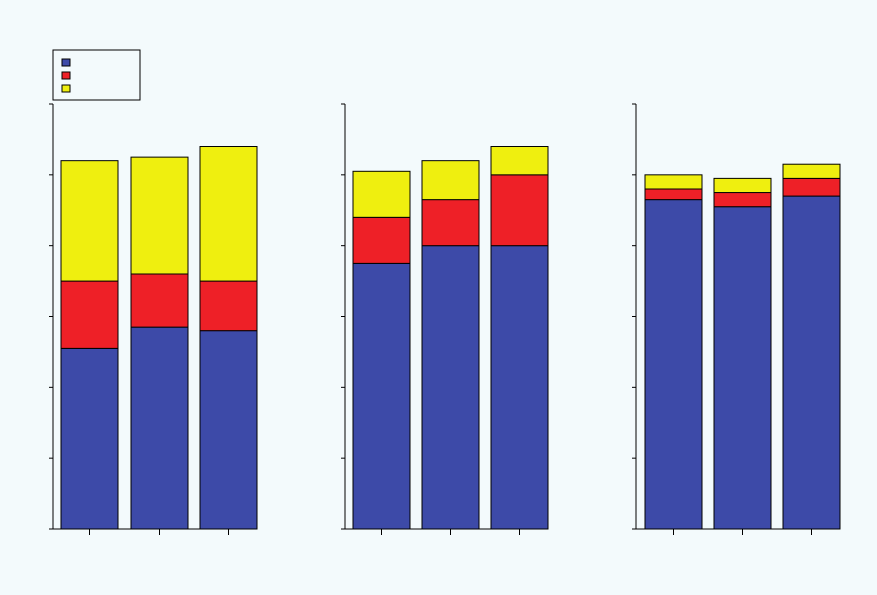 The image size is (877, 595). Describe the element at coordinates (381, 194) in the screenshot. I see `bar-segment-panel2-bar1-series3` at that location.